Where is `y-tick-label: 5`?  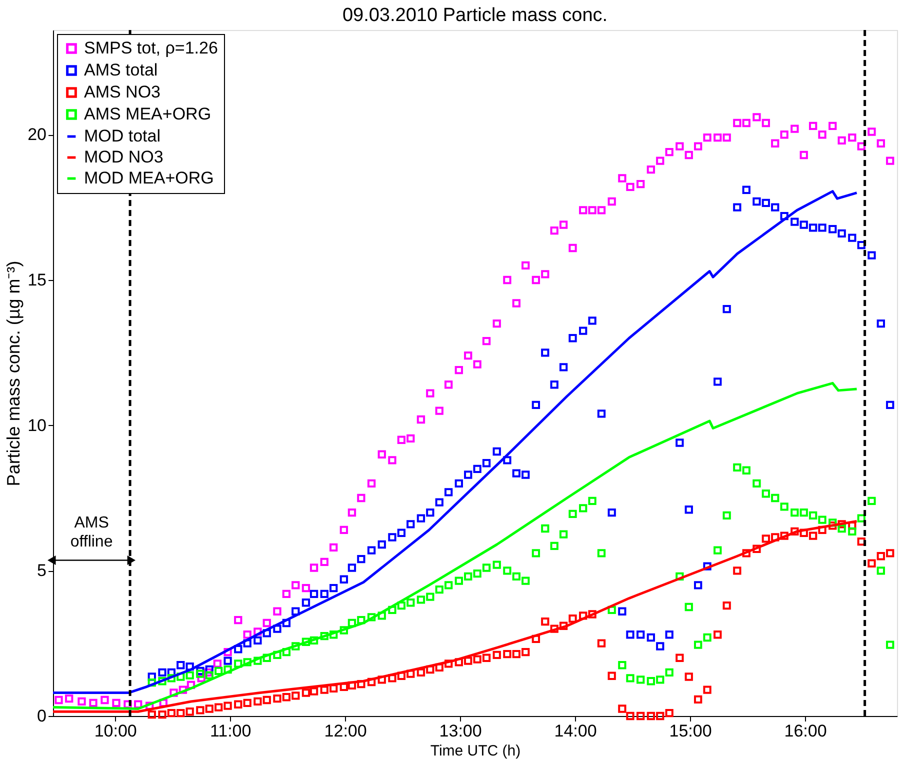 y-tick-label: 5 is located at coordinates (41, 570).